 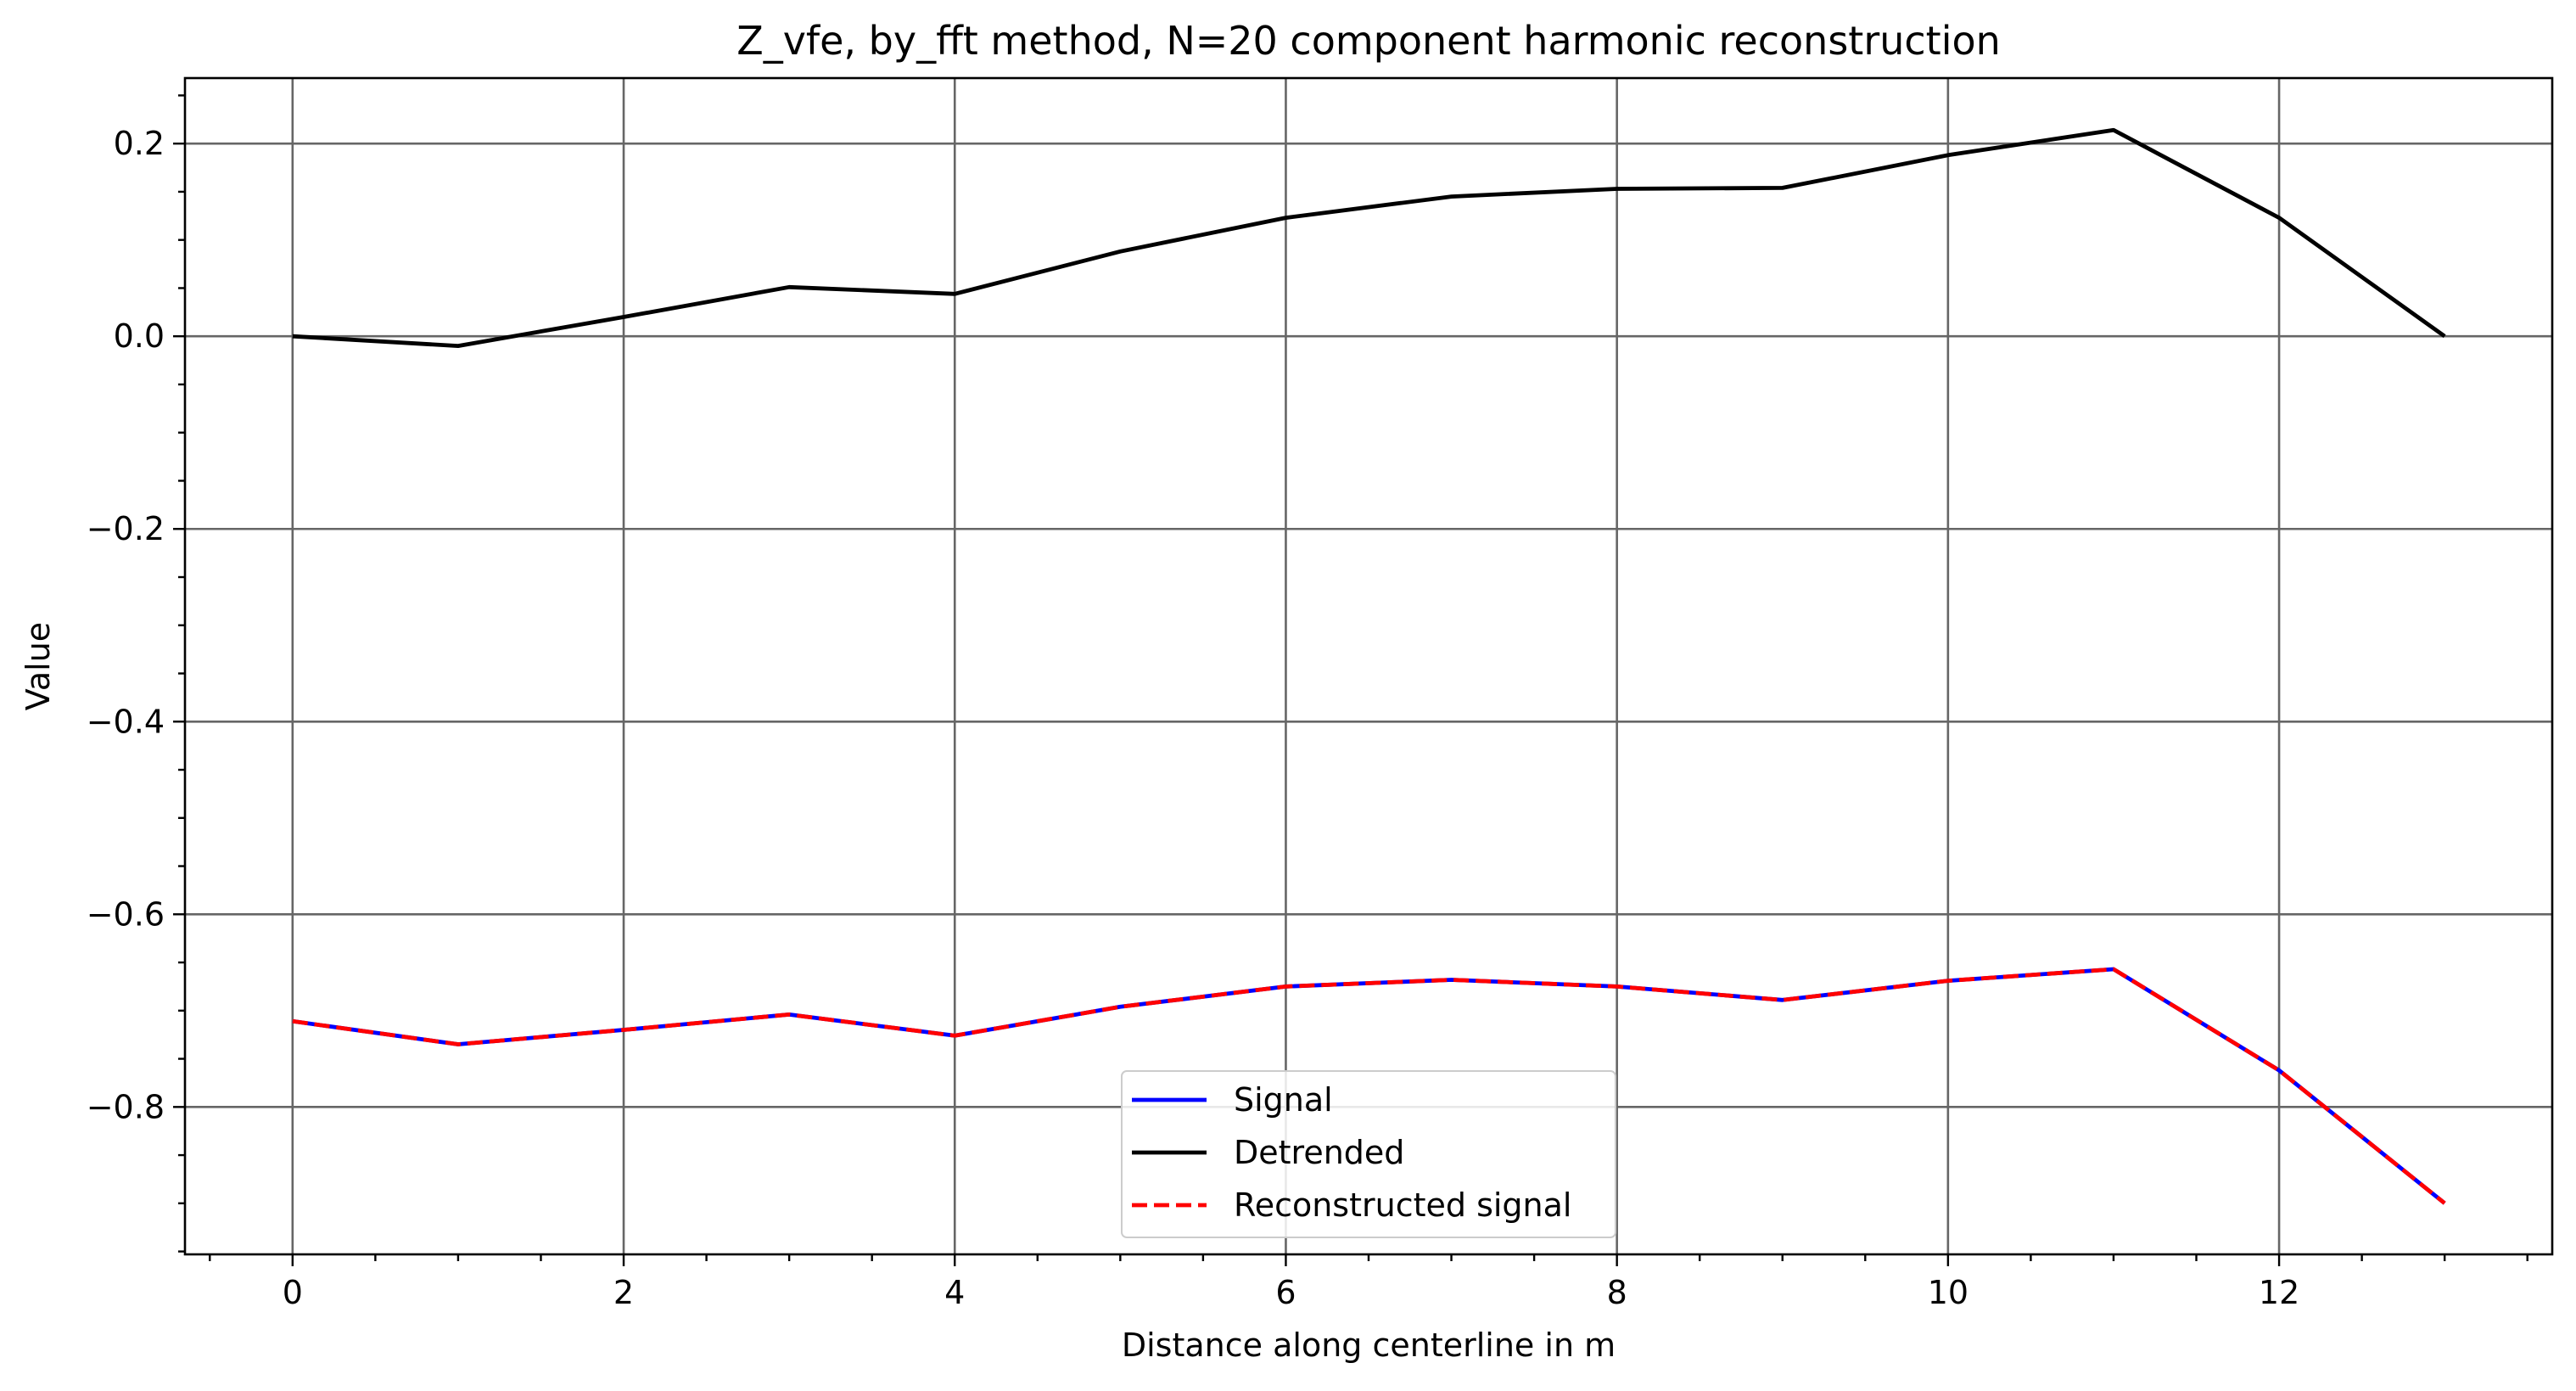 What do you see at coordinates (1369, 238) in the screenshot?
I see `series-line-detrended` at bounding box center [1369, 238].